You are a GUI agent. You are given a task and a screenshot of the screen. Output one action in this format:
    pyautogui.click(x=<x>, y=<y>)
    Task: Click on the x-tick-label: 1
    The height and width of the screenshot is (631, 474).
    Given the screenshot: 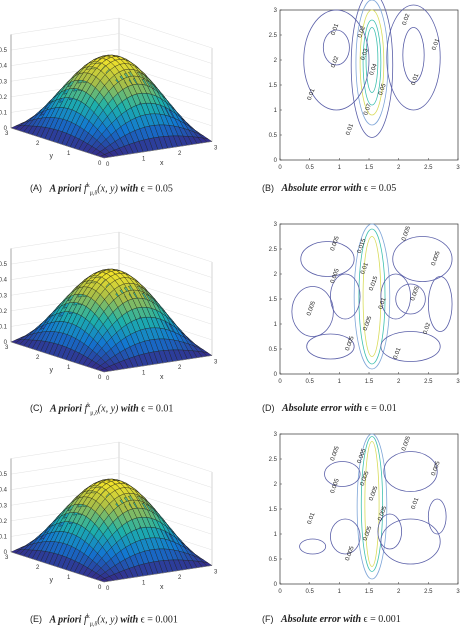 What is the action you would take?
    pyautogui.click(x=144, y=584)
    